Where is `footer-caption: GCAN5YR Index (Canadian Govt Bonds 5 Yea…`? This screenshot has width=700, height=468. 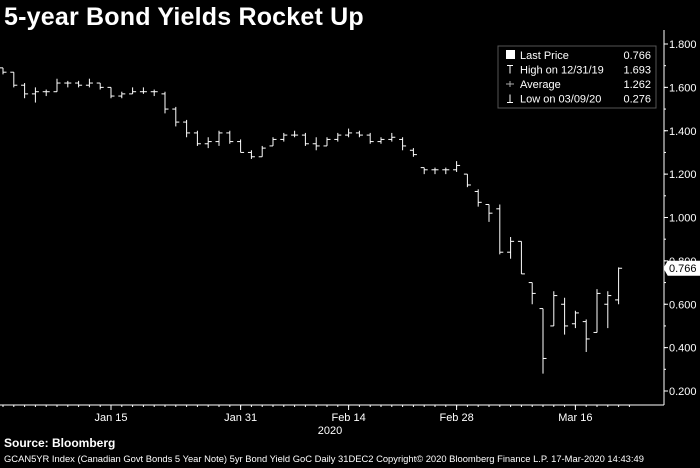 footer-caption: GCAN5YR Index (Canadian Govt Bonds 5 Yea… is located at coordinates (324, 458).